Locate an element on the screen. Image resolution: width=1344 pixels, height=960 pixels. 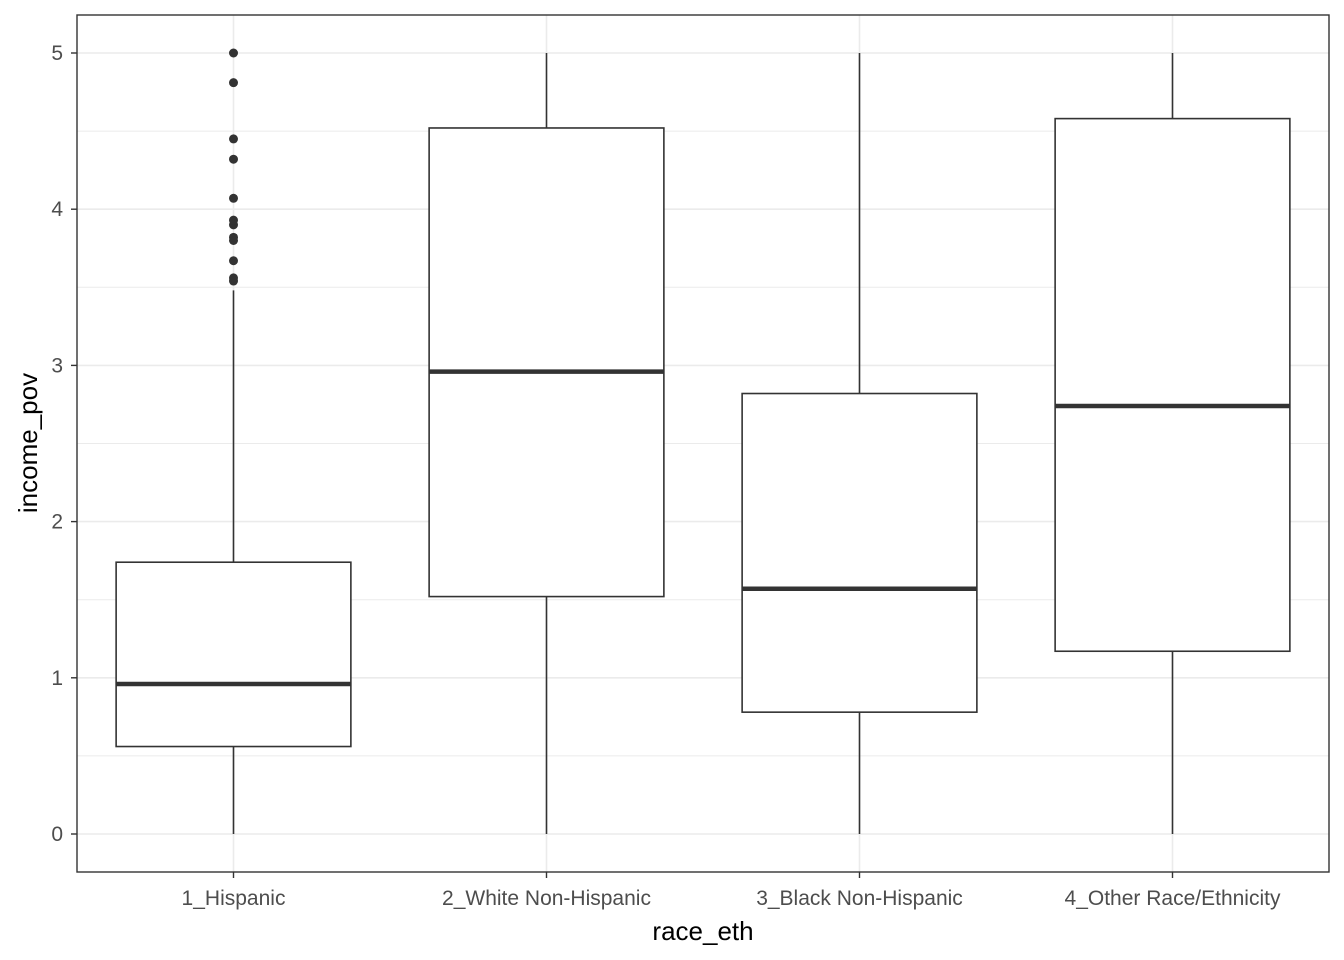
y-tick-label: 3 is located at coordinates (57, 365).